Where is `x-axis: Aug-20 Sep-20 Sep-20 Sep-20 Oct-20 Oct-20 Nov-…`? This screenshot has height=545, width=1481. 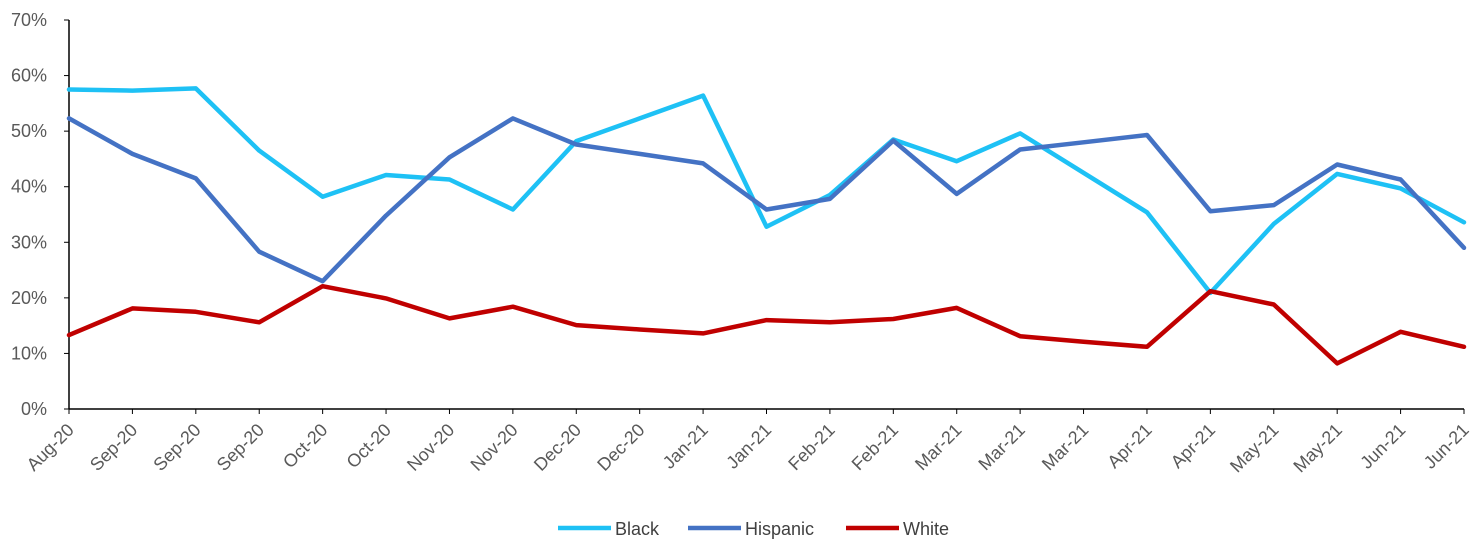
x-axis: Aug-20 Sep-20 Sep-20 Sep-20 Oct-20 Oct-20 Nov-… is located at coordinates (748, 442).